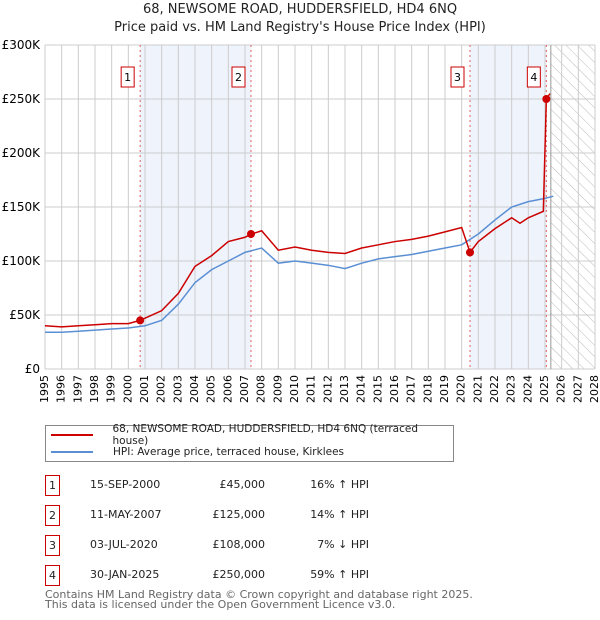 The image size is (600, 620). I want to click on sale-marker-box: 2, so click(52, 515).